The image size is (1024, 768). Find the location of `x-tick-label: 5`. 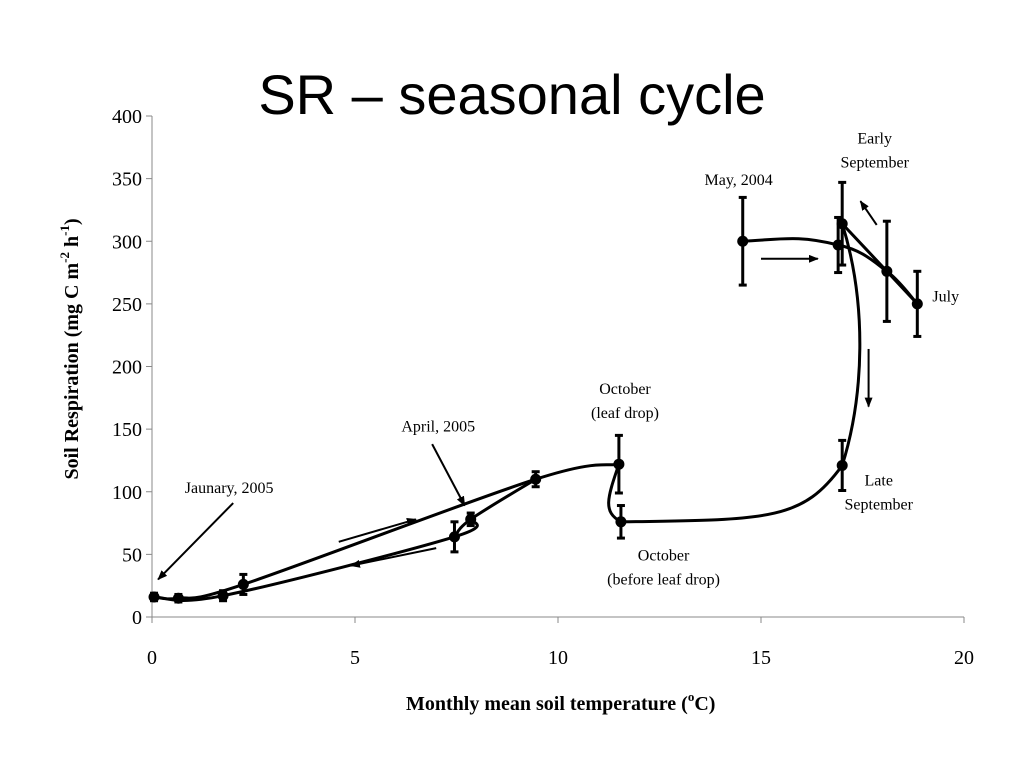

x-tick-label: 5 is located at coordinates (355, 658).